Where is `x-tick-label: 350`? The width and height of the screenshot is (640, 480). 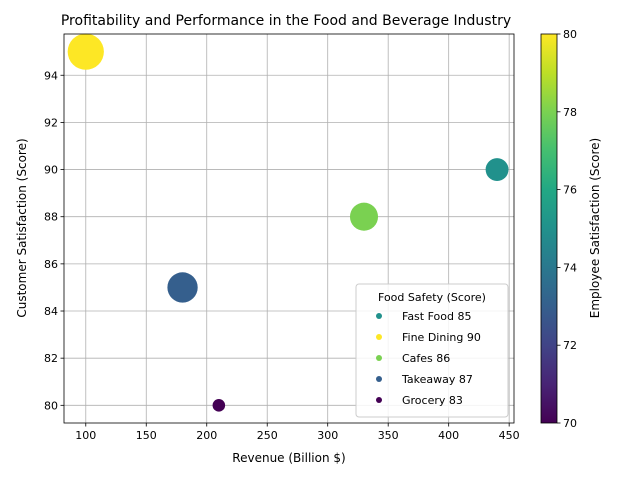
x-tick-label: 350 is located at coordinates (388, 435).